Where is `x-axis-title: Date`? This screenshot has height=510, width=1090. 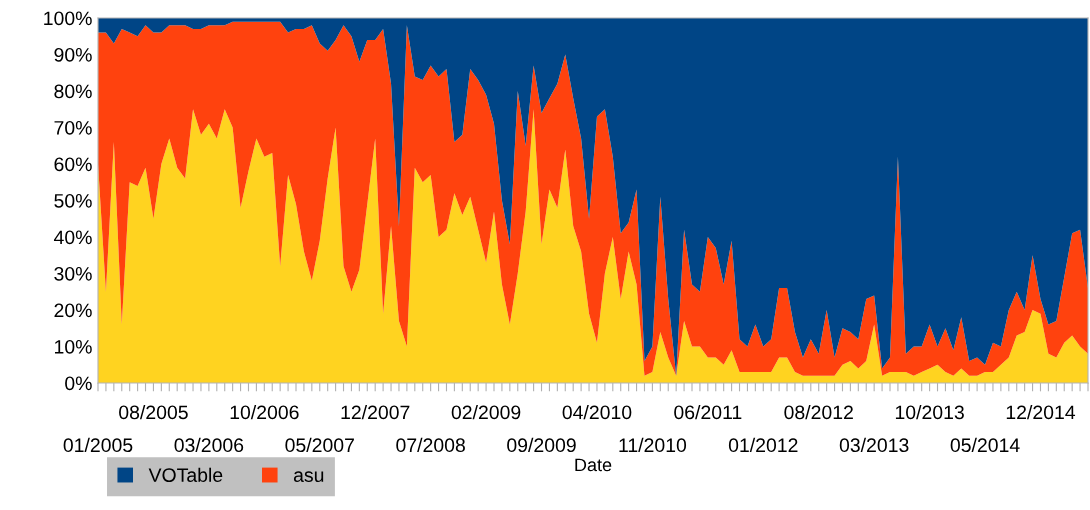
x-axis-title: Date is located at coordinates (593, 465).